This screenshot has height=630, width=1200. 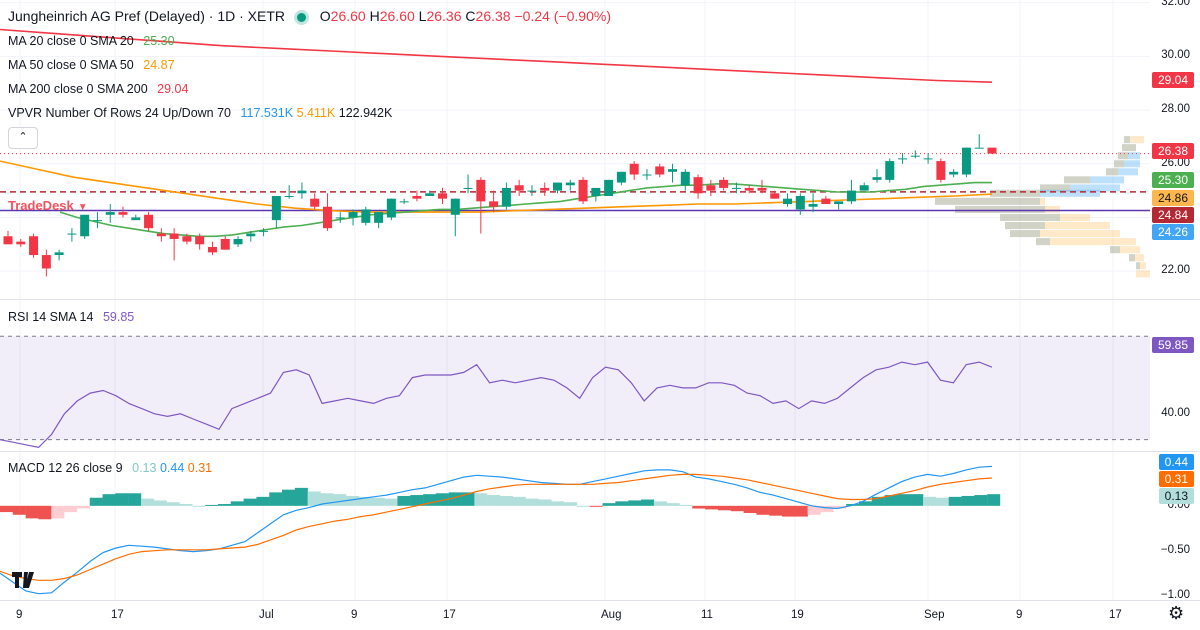 I want to click on settings-gear-icon: ⚙, so click(x=1176, y=613).